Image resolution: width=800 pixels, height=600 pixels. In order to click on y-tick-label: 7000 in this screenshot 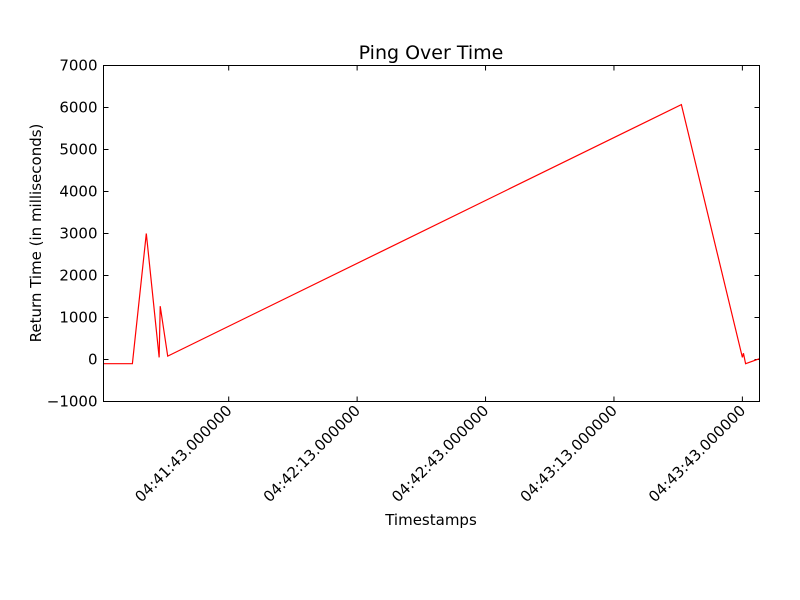, I will do `click(78, 66)`.